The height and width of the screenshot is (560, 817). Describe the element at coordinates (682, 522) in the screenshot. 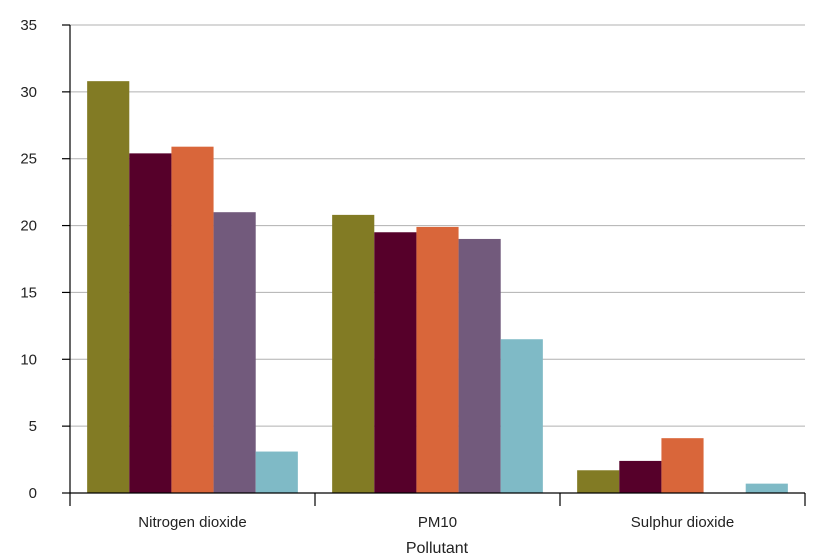

I see `x-tick-label: Sulphur dioxide` at that location.